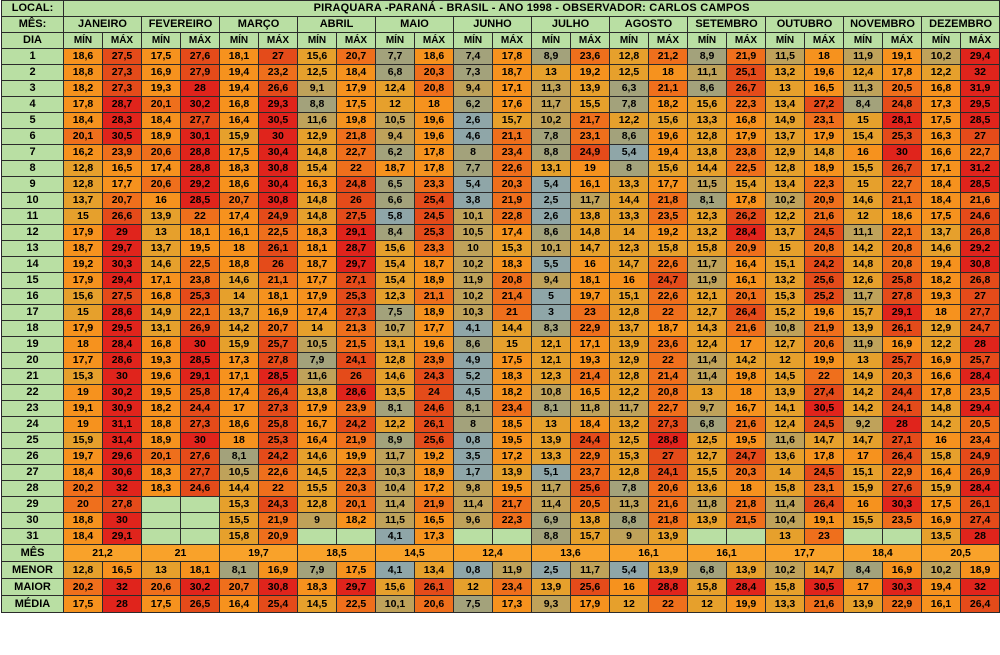  Describe the element at coordinates (356, 296) in the screenshot. I see `max-temp-cell: 25,3` at that location.